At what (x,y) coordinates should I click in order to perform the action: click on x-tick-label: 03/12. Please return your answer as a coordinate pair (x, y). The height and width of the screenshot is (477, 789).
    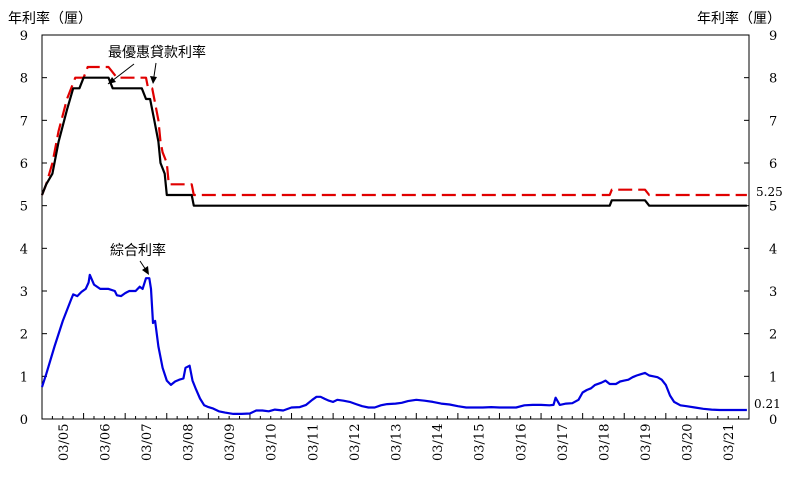
    Looking at the image, I should click on (355, 442).